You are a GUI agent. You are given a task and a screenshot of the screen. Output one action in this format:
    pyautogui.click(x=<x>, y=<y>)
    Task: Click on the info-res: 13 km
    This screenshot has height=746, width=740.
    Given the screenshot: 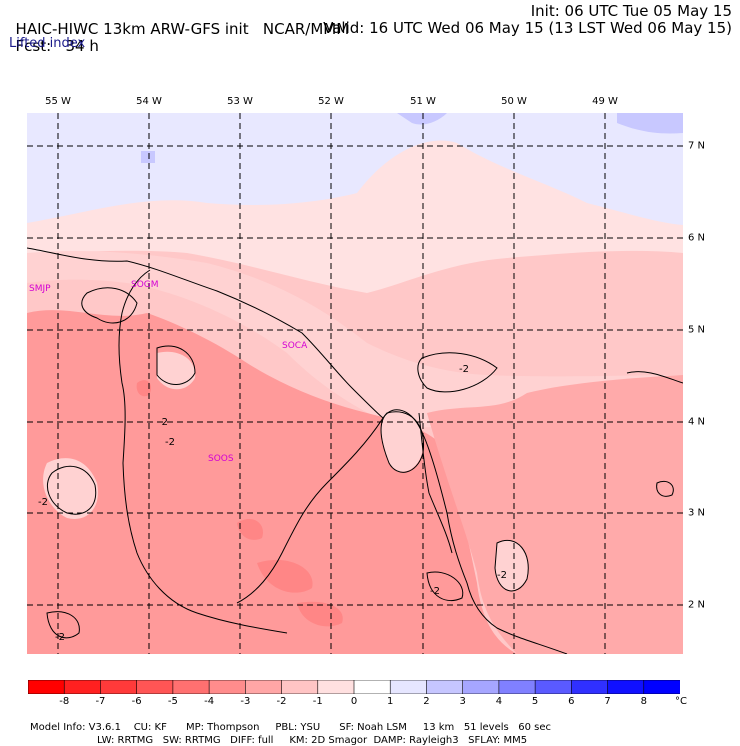 What is the action you would take?
    pyautogui.click(x=438, y=727)
    